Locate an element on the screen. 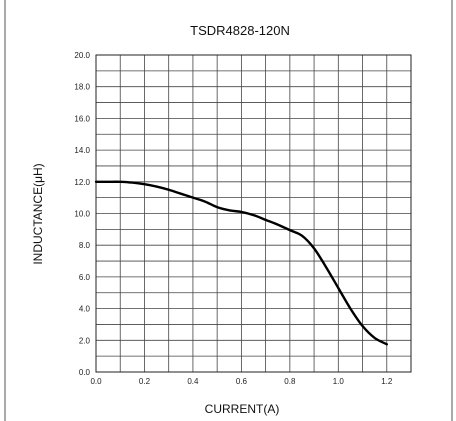  y-tick-label: 8.0 is located at coordinates (85, 245).